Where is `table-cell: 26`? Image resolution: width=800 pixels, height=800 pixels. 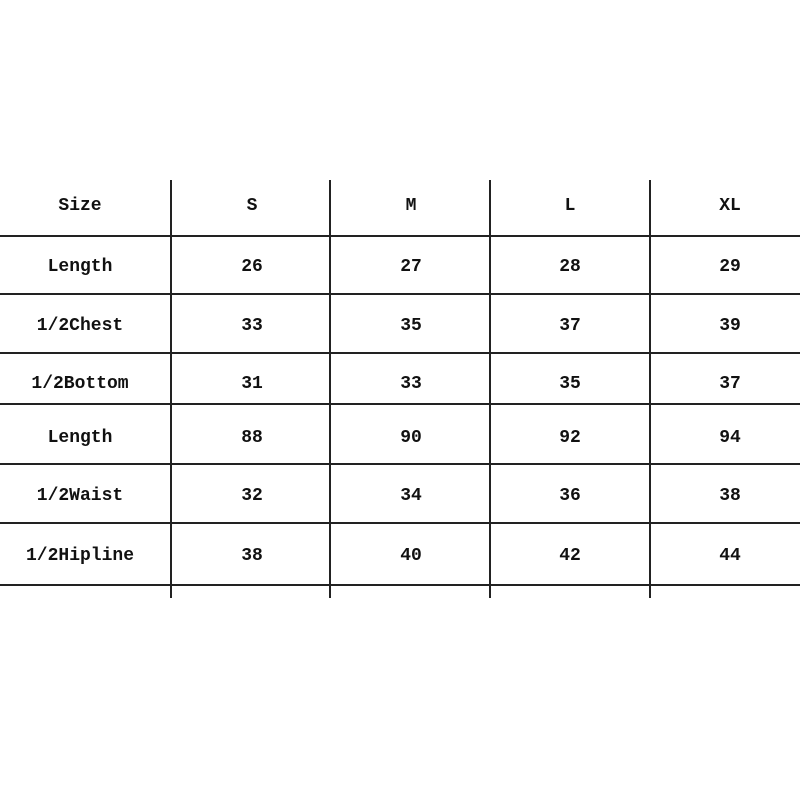 table-cell: 26 is located at coordinates (252, 267).